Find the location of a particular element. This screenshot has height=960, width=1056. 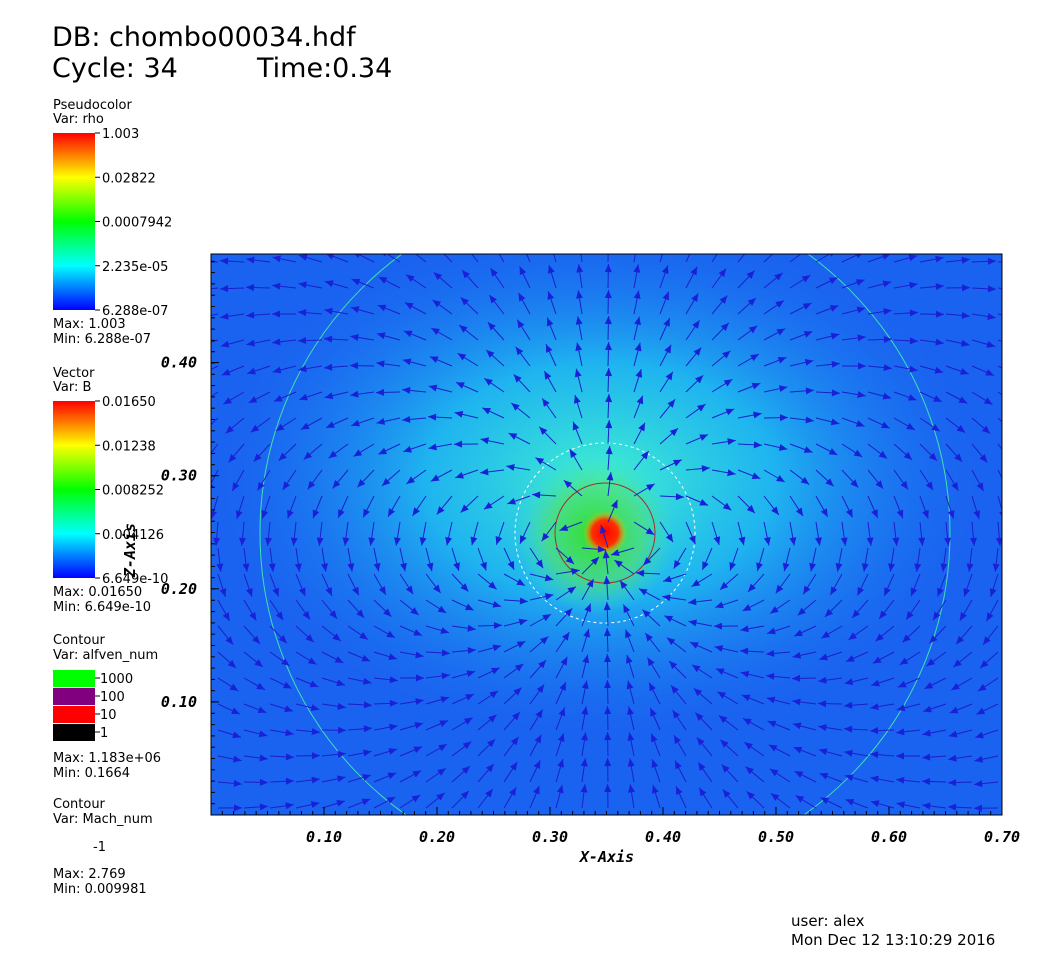

y-tick-label: 0.40 is located at coordinates (179, 363).